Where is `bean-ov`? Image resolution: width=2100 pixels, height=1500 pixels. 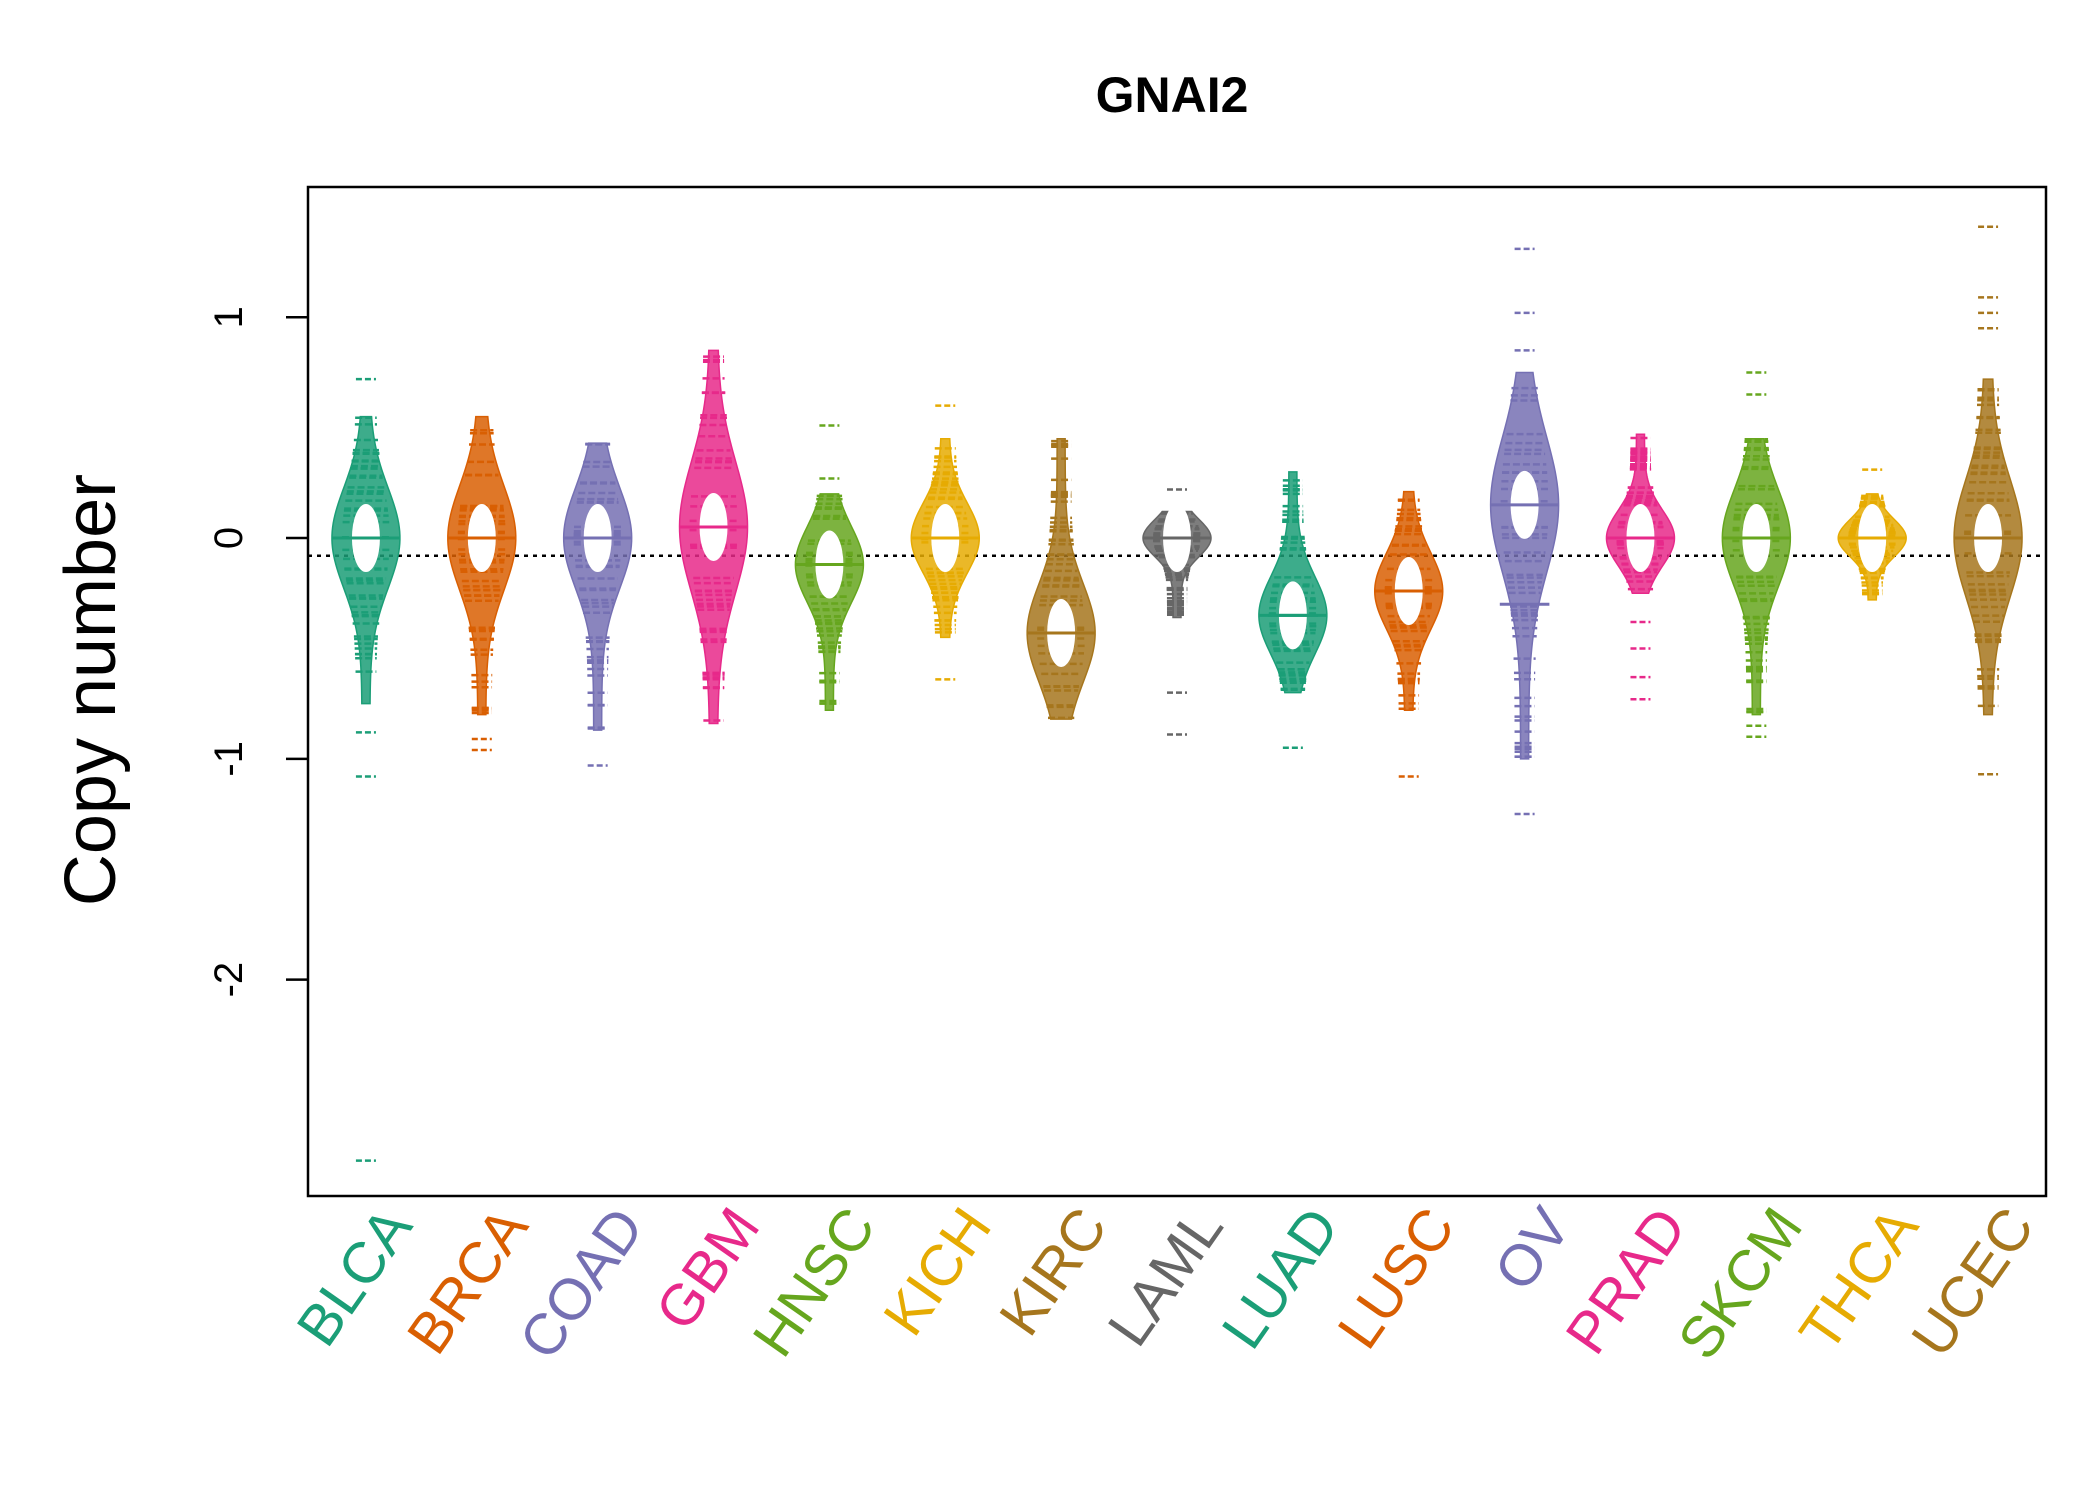 bean-ov is located at coordinates (1524, 531).